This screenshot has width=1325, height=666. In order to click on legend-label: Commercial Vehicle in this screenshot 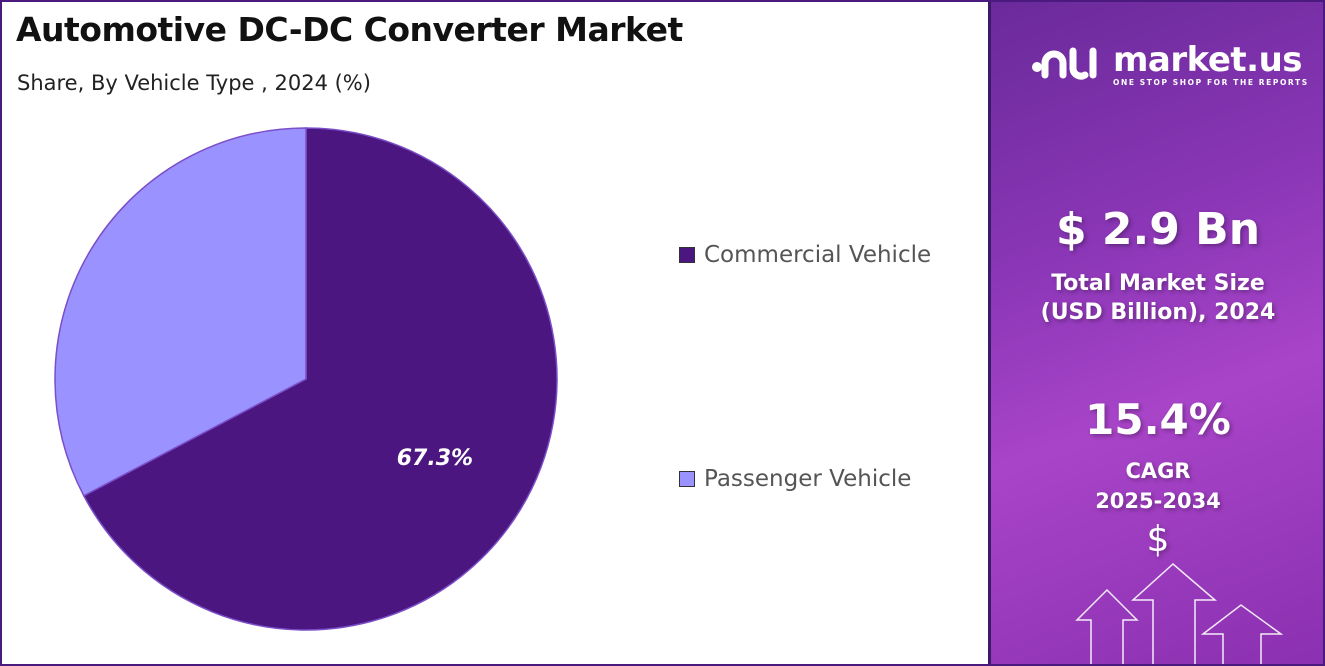, I will do `click(818, 255)`.